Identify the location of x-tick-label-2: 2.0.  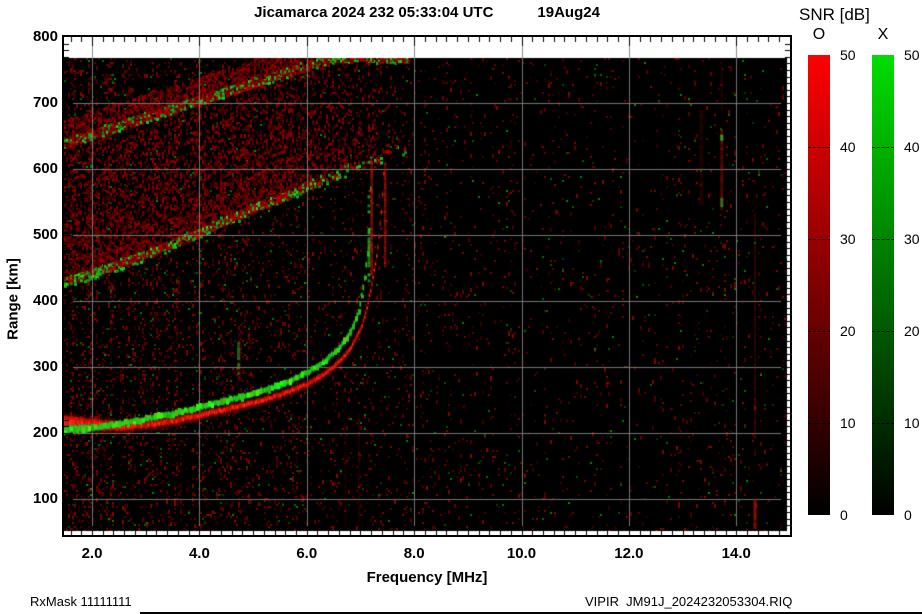
(92, 553).